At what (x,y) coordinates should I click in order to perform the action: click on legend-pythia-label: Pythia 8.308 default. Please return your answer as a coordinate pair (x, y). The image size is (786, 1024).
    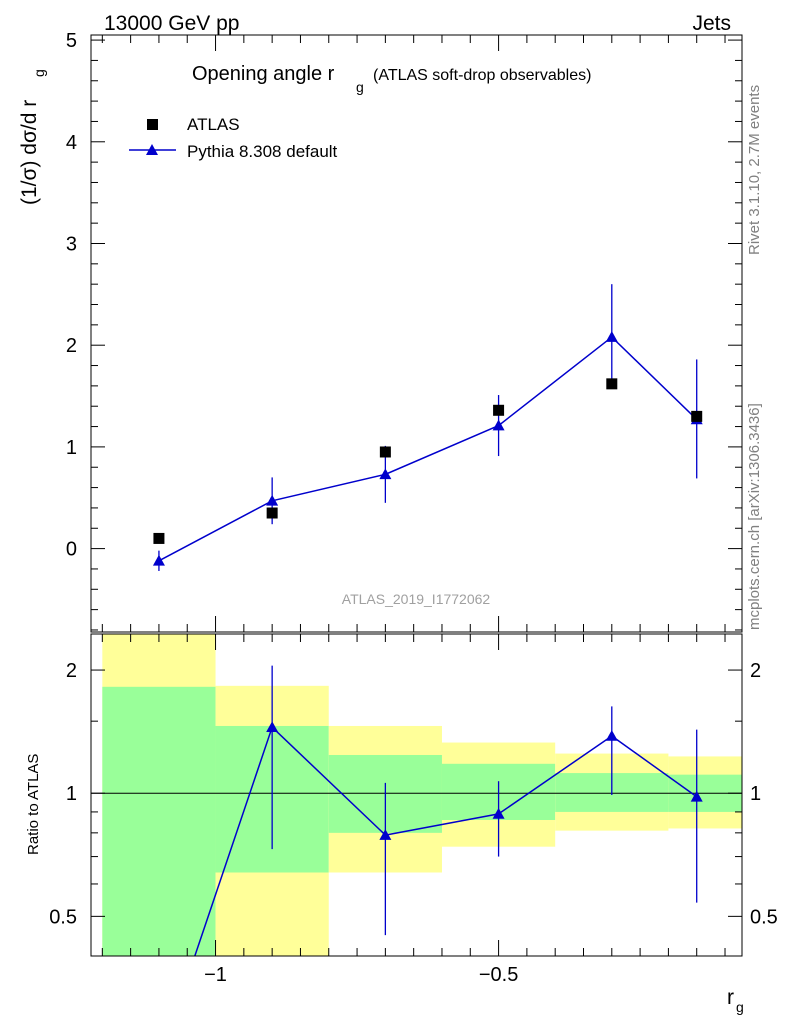
    Looking at the image, I should click on (262, 151).